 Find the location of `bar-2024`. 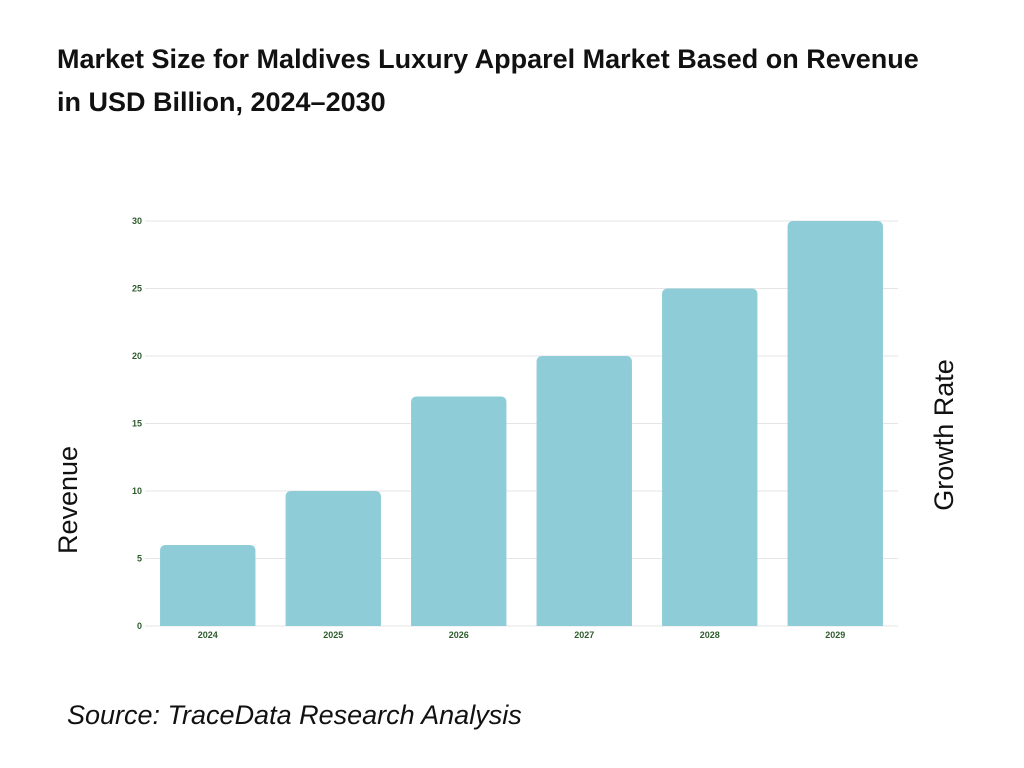

bar-2024 is located at coordinates (208, 585).